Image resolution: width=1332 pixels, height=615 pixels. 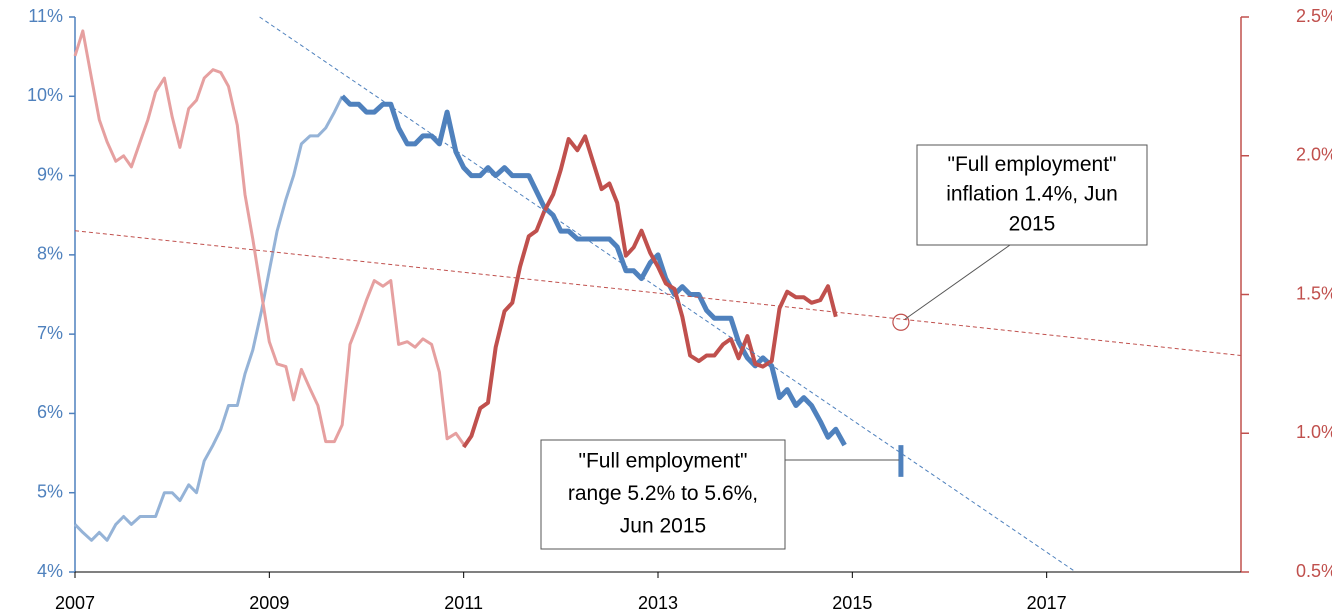 What do you see at coordinates (50, 333) in the screenshot?
I see `y-tick-label: 7%` at bounding box center [50, 333].